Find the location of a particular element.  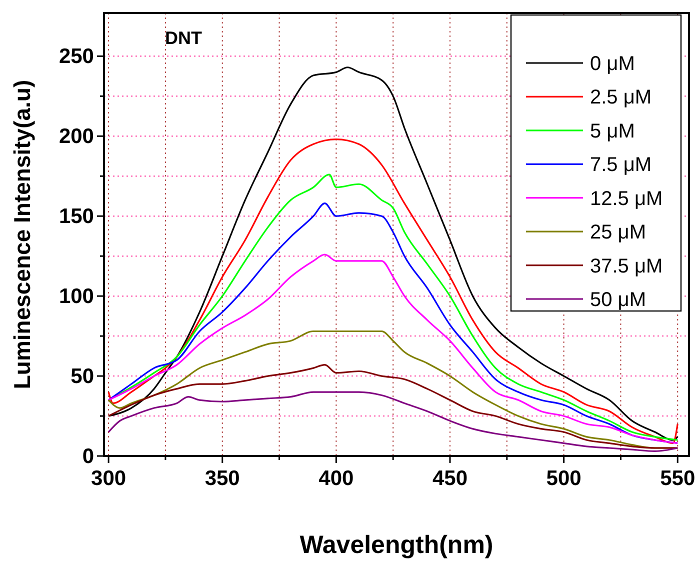

x-tick-label: 350 is located at coordinates (222, 478).